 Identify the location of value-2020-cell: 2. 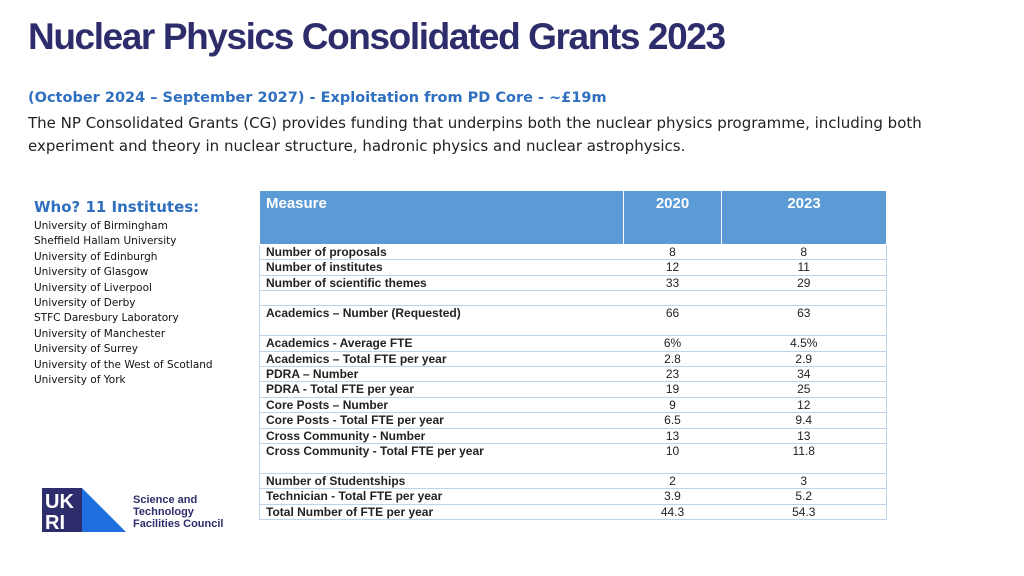
(673, 480).